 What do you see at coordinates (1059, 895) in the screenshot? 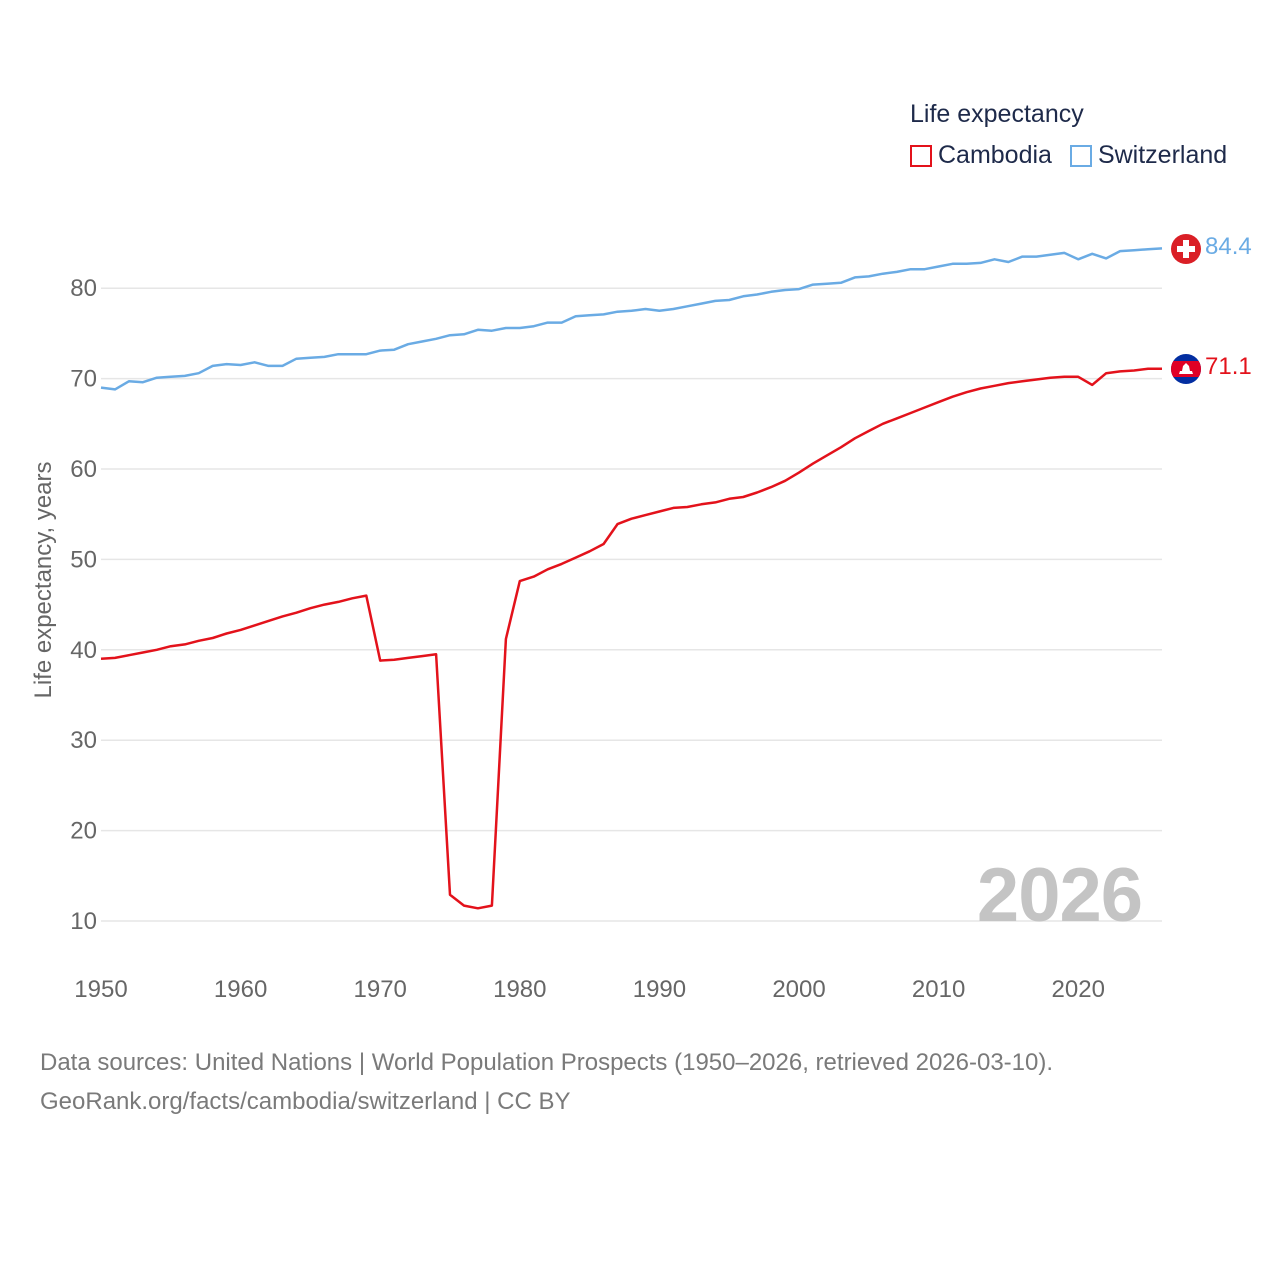
I see `year-stamp: 2026` at bounding box center [1059, 895].